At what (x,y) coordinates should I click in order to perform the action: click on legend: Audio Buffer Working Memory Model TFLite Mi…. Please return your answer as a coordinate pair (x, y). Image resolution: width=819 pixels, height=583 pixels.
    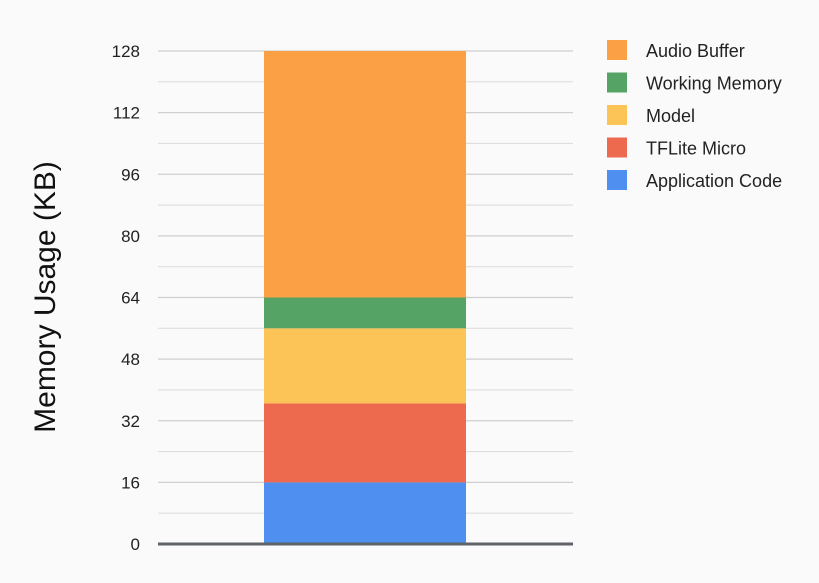
    Looking at the image, I should click on (694, 115).